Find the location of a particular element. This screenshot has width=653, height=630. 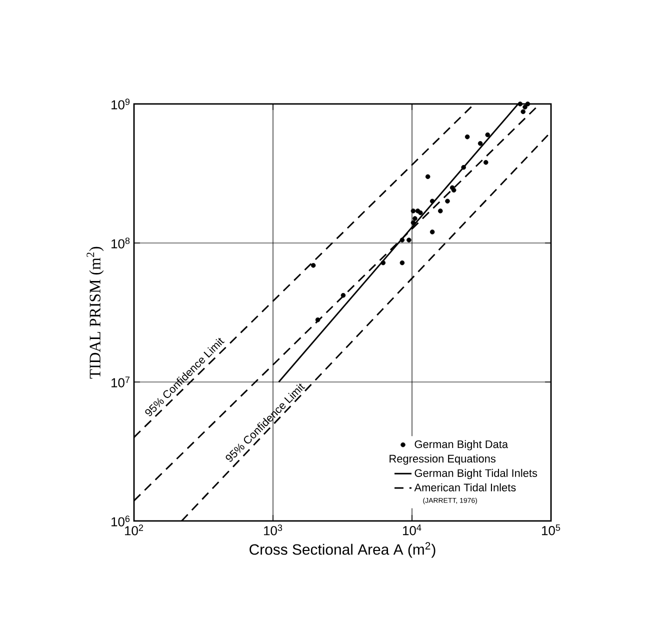

y-axis-title: TIDAL PRISM (m$^{2}$) is located at coordinates (95, 312).